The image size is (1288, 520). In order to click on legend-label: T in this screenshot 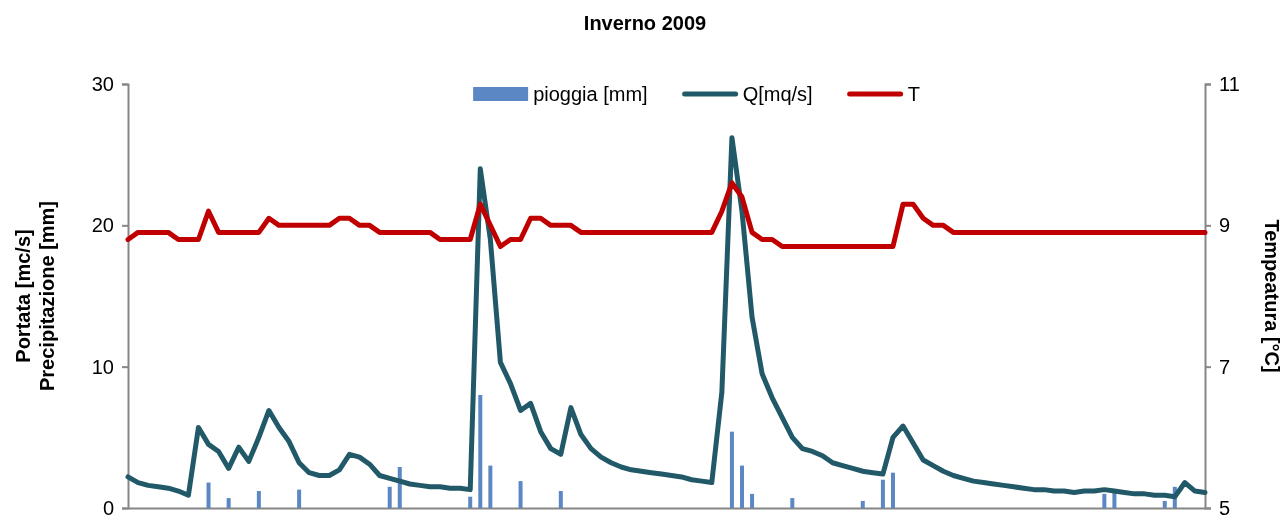, I will do `click(913, 94)`.